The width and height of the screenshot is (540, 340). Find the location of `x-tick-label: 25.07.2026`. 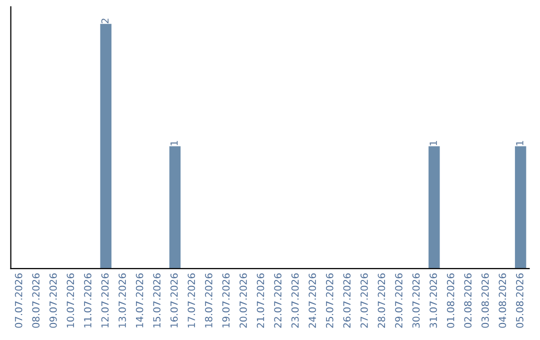

x-tick-label: 25.07.2026 is located at coordinates (330, 300).